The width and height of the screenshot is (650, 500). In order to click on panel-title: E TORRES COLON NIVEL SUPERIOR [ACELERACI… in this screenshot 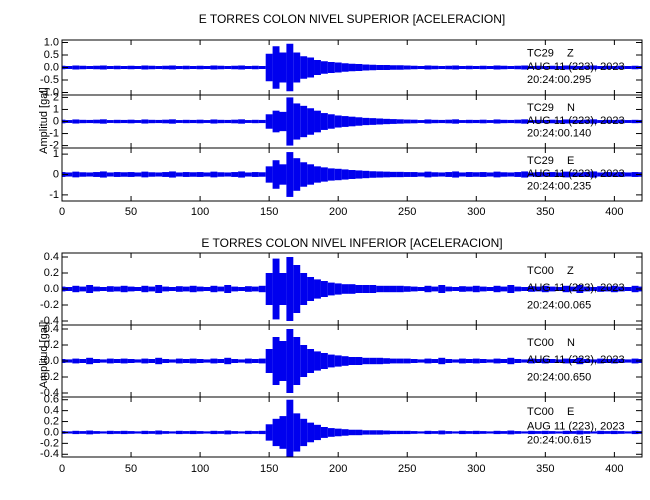, I will do `click(352, 19)`.